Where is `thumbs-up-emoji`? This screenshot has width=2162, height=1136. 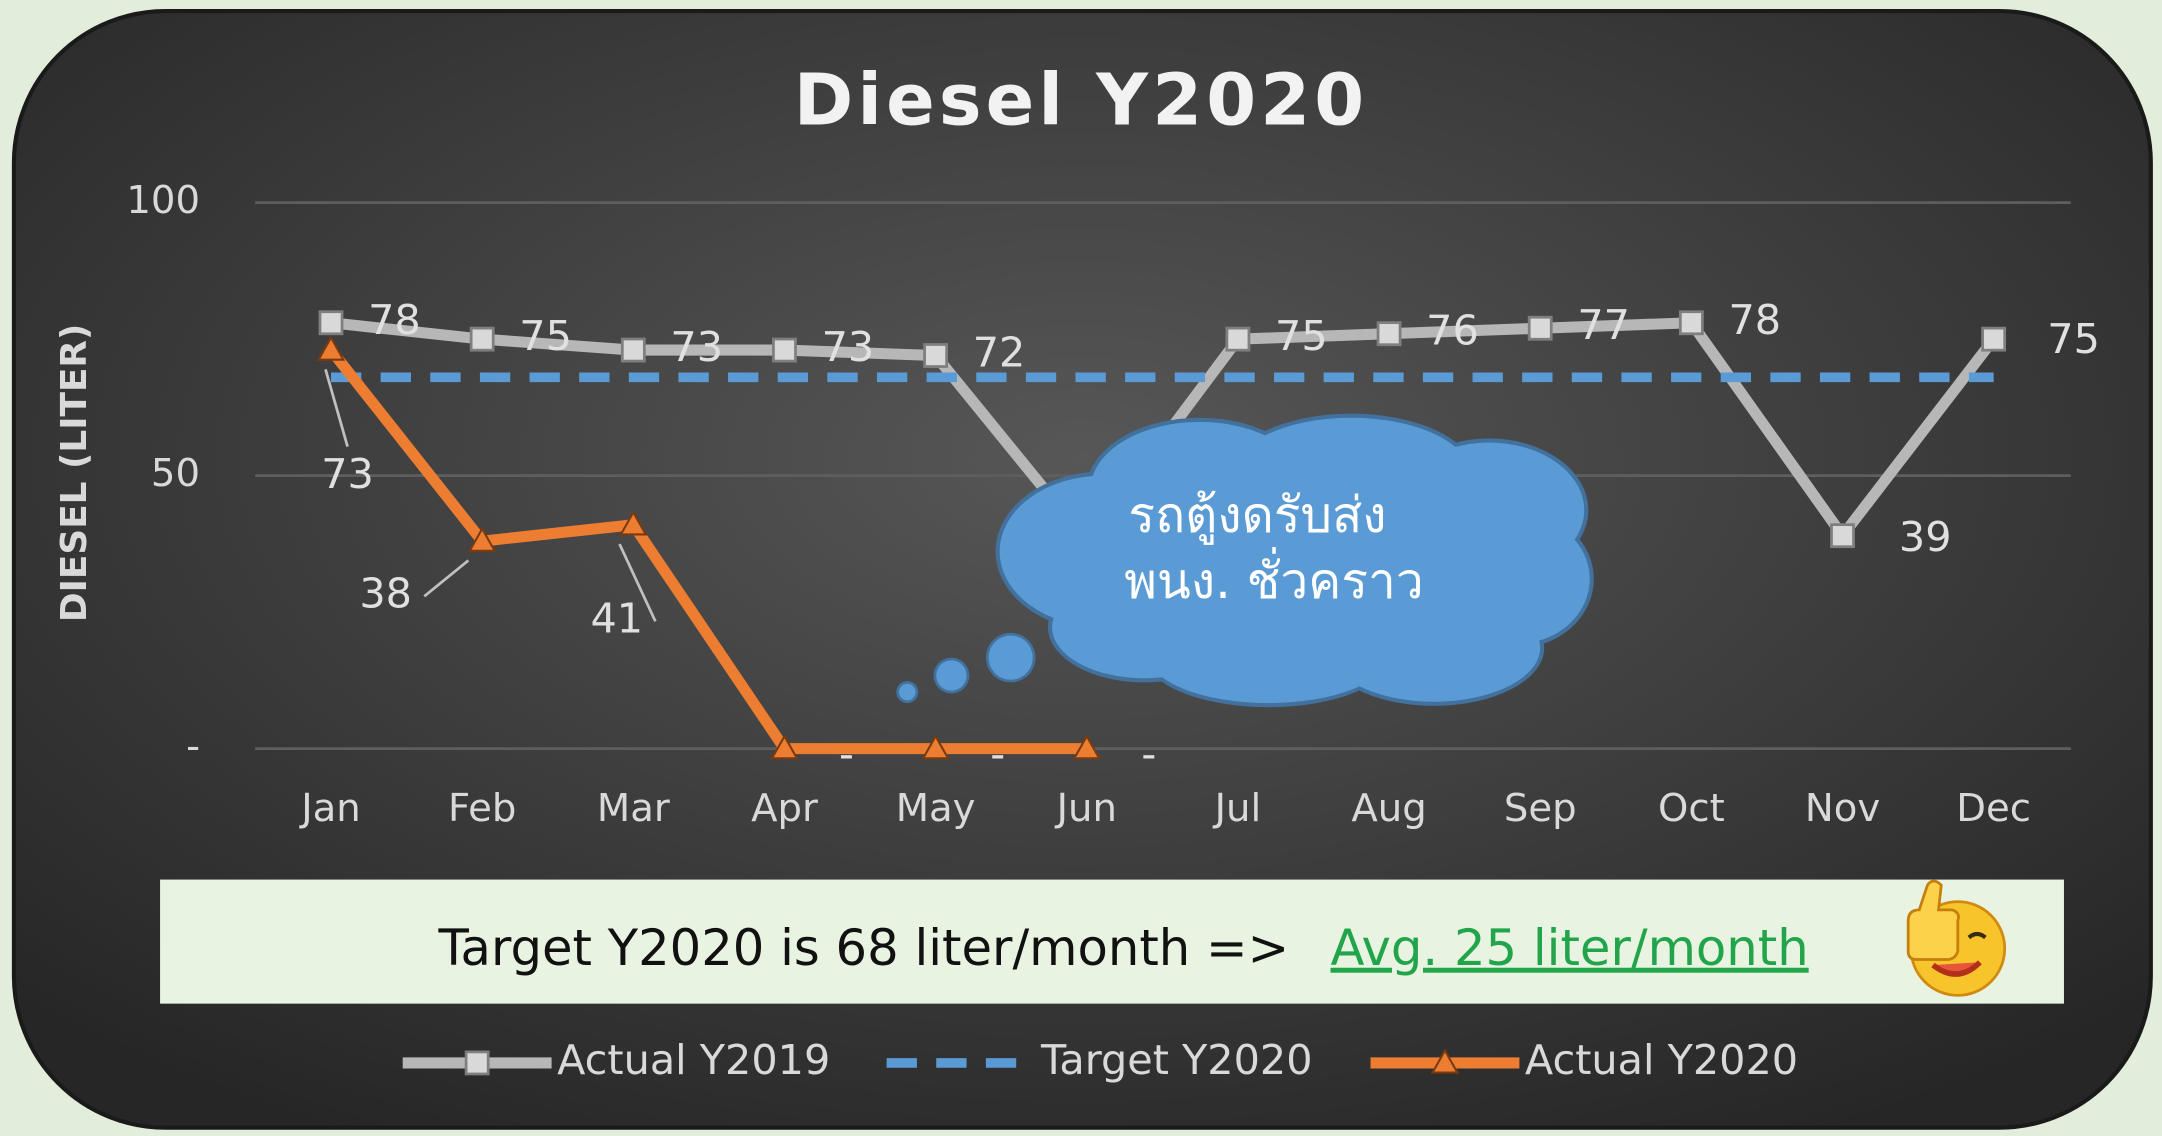 thumbs-up-emoji is located at coordinates (1956, 938).